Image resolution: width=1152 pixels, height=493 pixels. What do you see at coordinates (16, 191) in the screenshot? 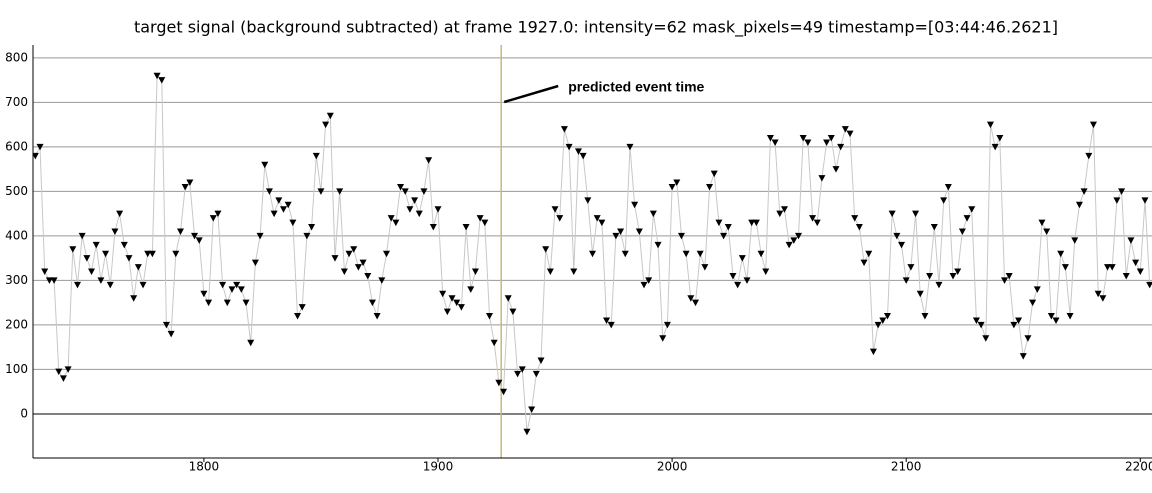
I see `y-tick-label: 500` at bounding box center [16, 191].